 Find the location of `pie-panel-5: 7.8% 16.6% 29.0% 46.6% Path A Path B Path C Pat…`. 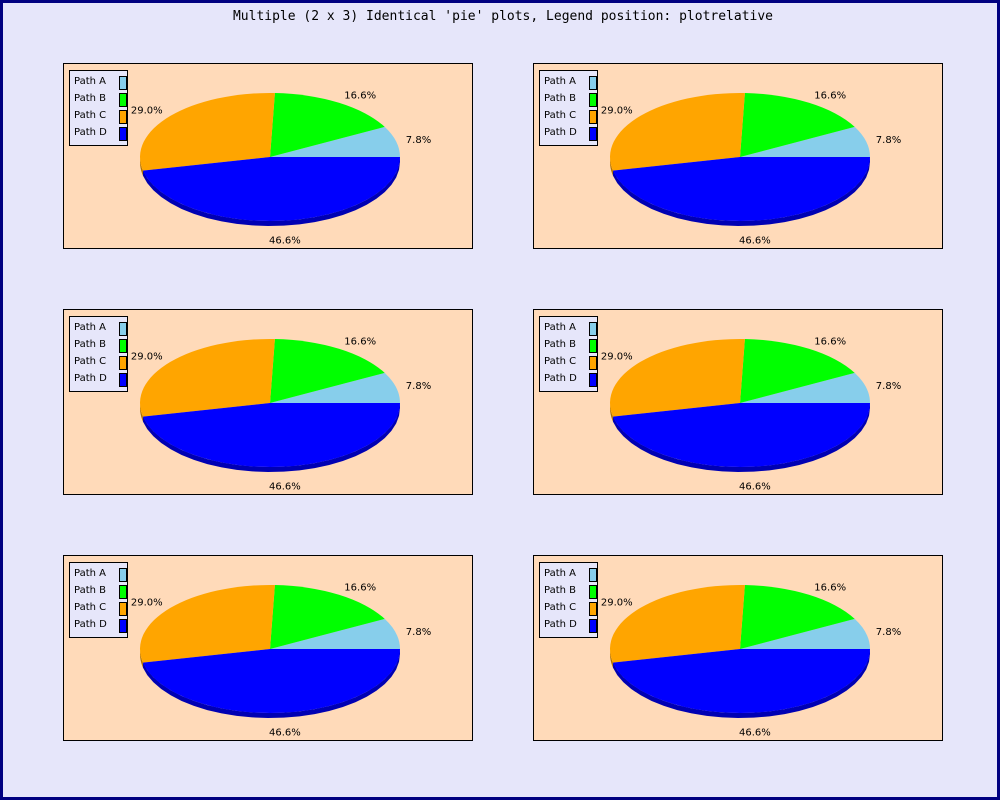

pie-panel-5: 7.8% 16.6% 29.0% 46.6% Path A Path B Path C Pat… is located at coordinates (268, 648).